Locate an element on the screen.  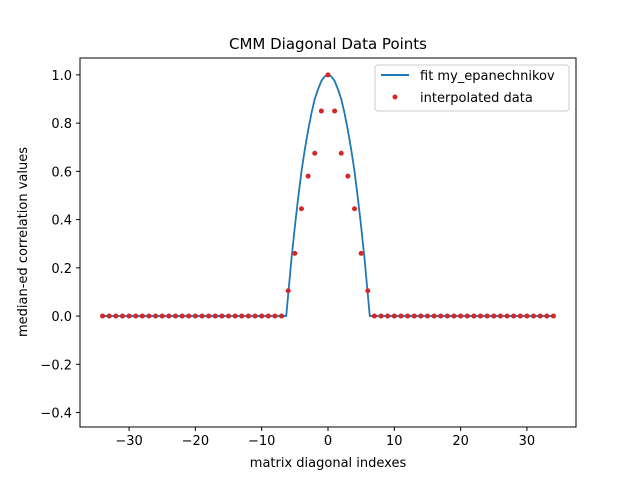
x-tick-label: −30 is located at coordinates (128, 441).